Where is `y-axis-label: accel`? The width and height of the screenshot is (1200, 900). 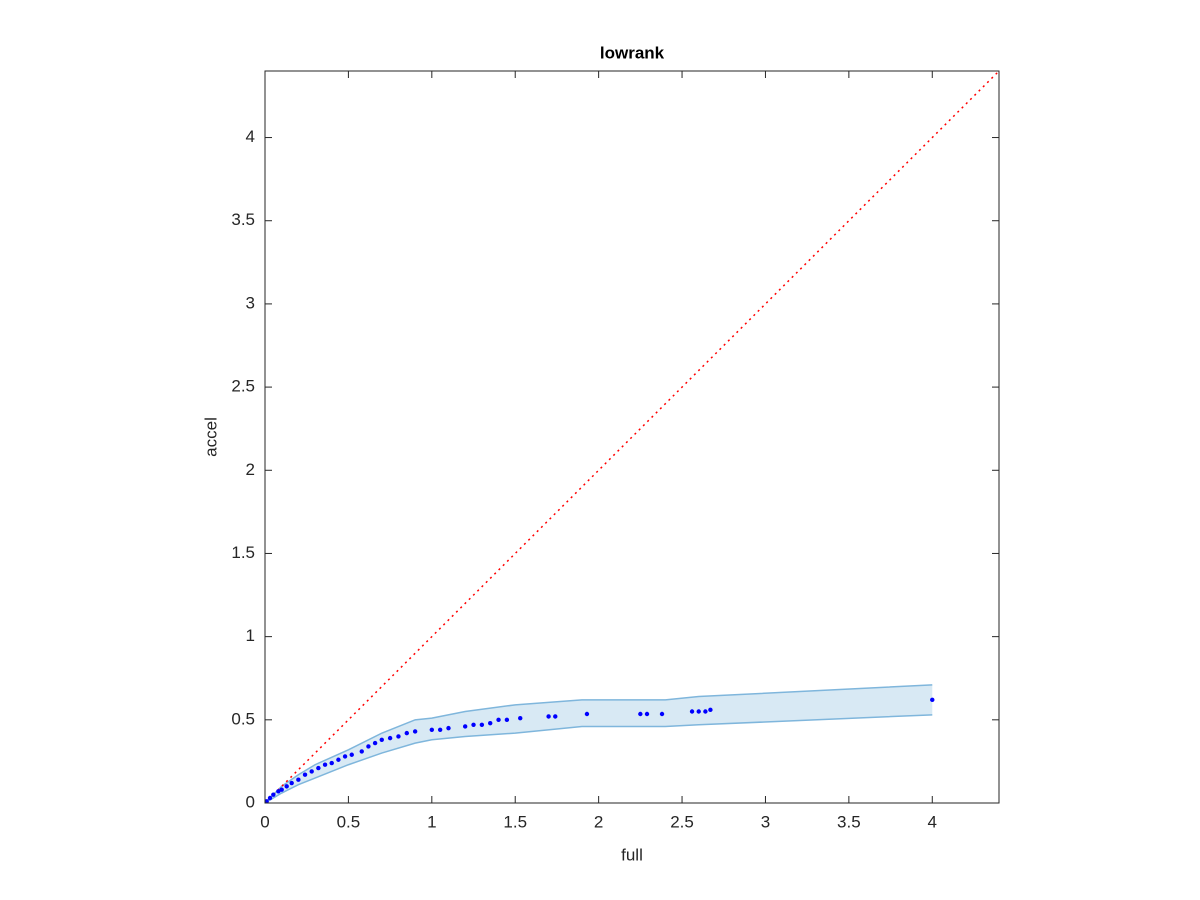
y-axis-label: accel is located at coordinates (210, 437).